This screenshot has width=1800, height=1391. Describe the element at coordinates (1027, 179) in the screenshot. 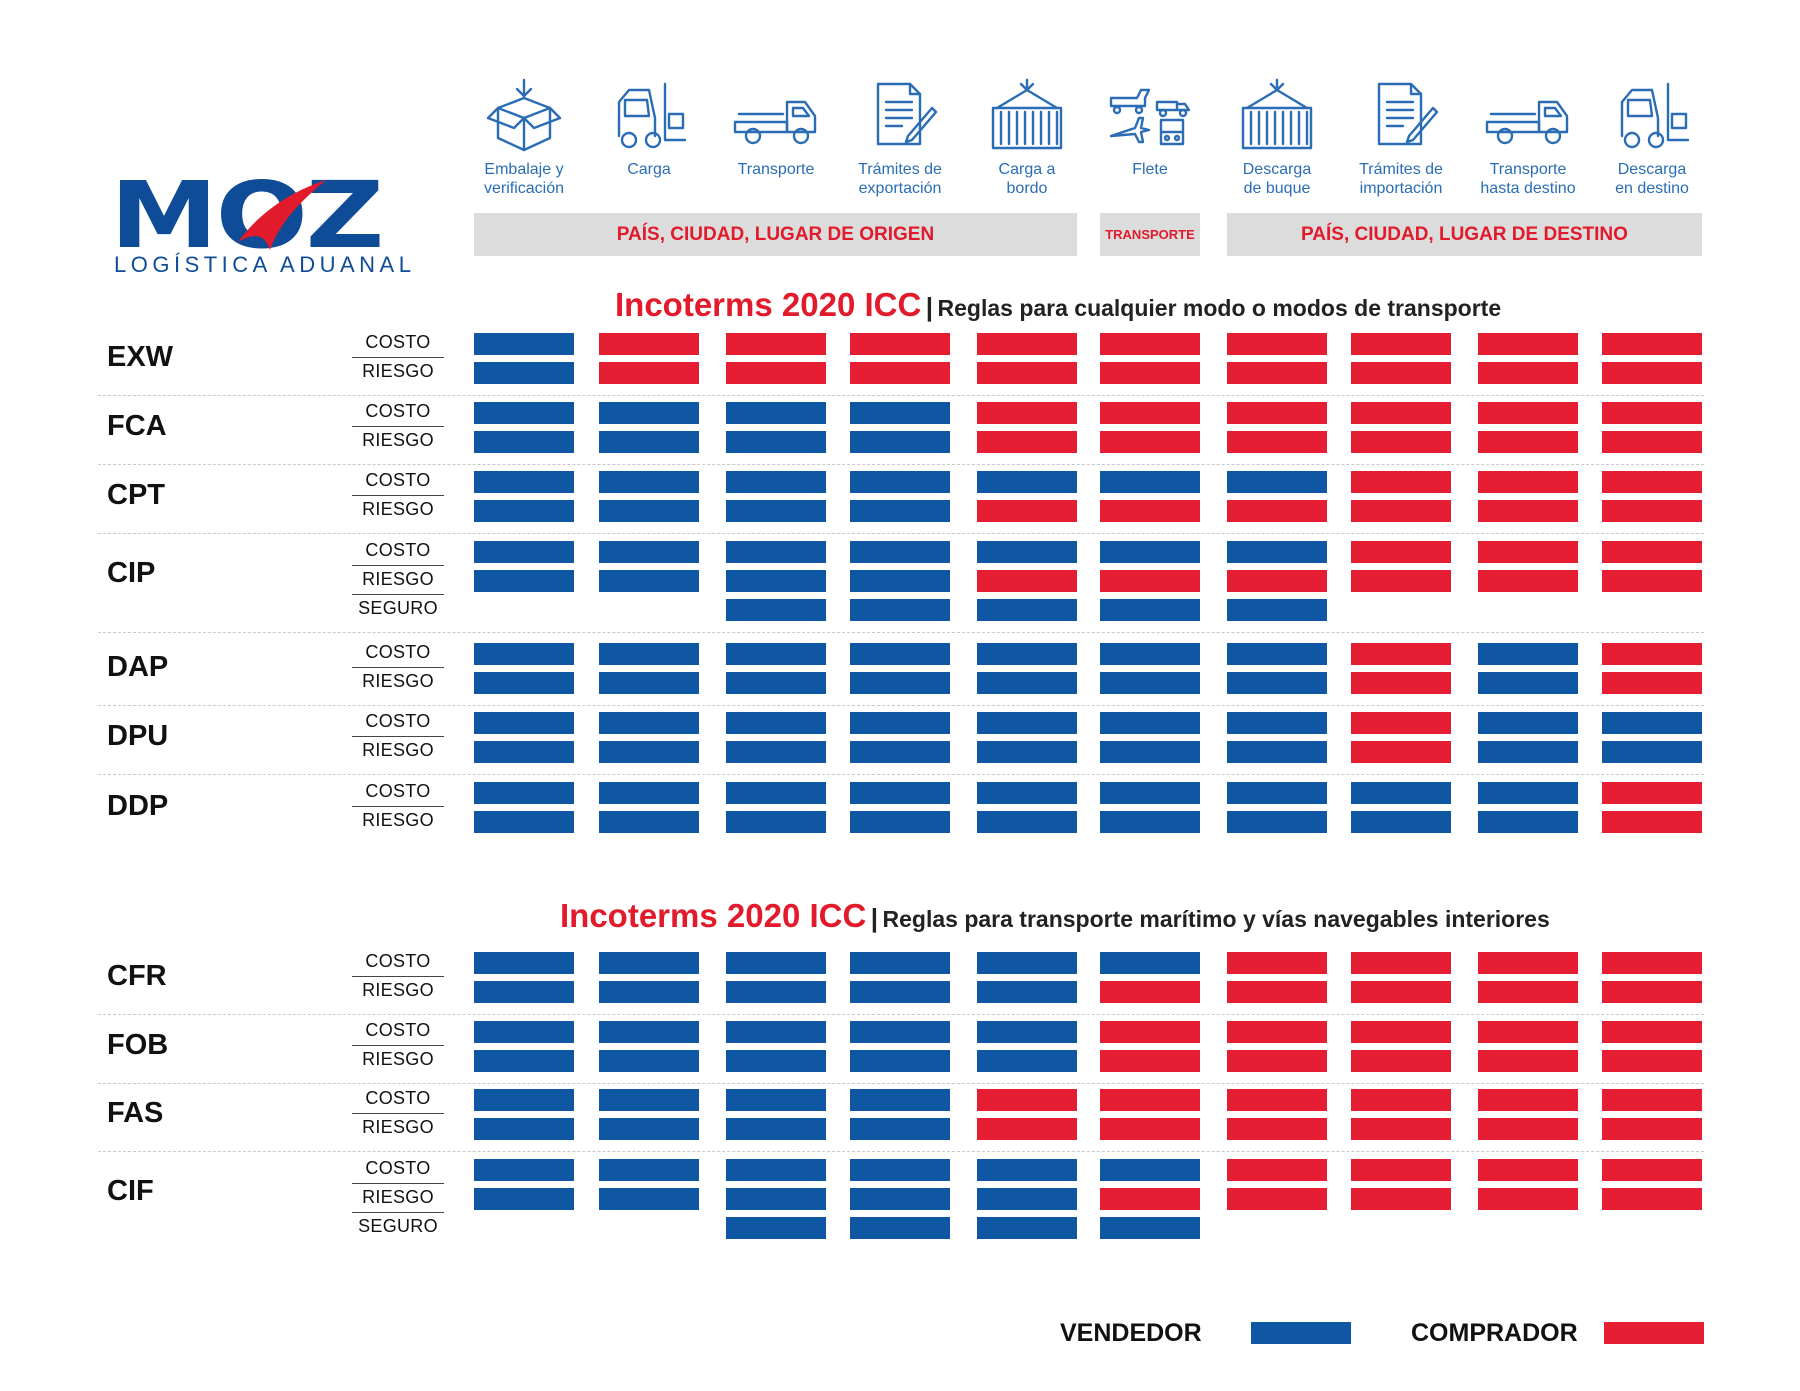

I see `step-label: Carga a bordo` at that location.